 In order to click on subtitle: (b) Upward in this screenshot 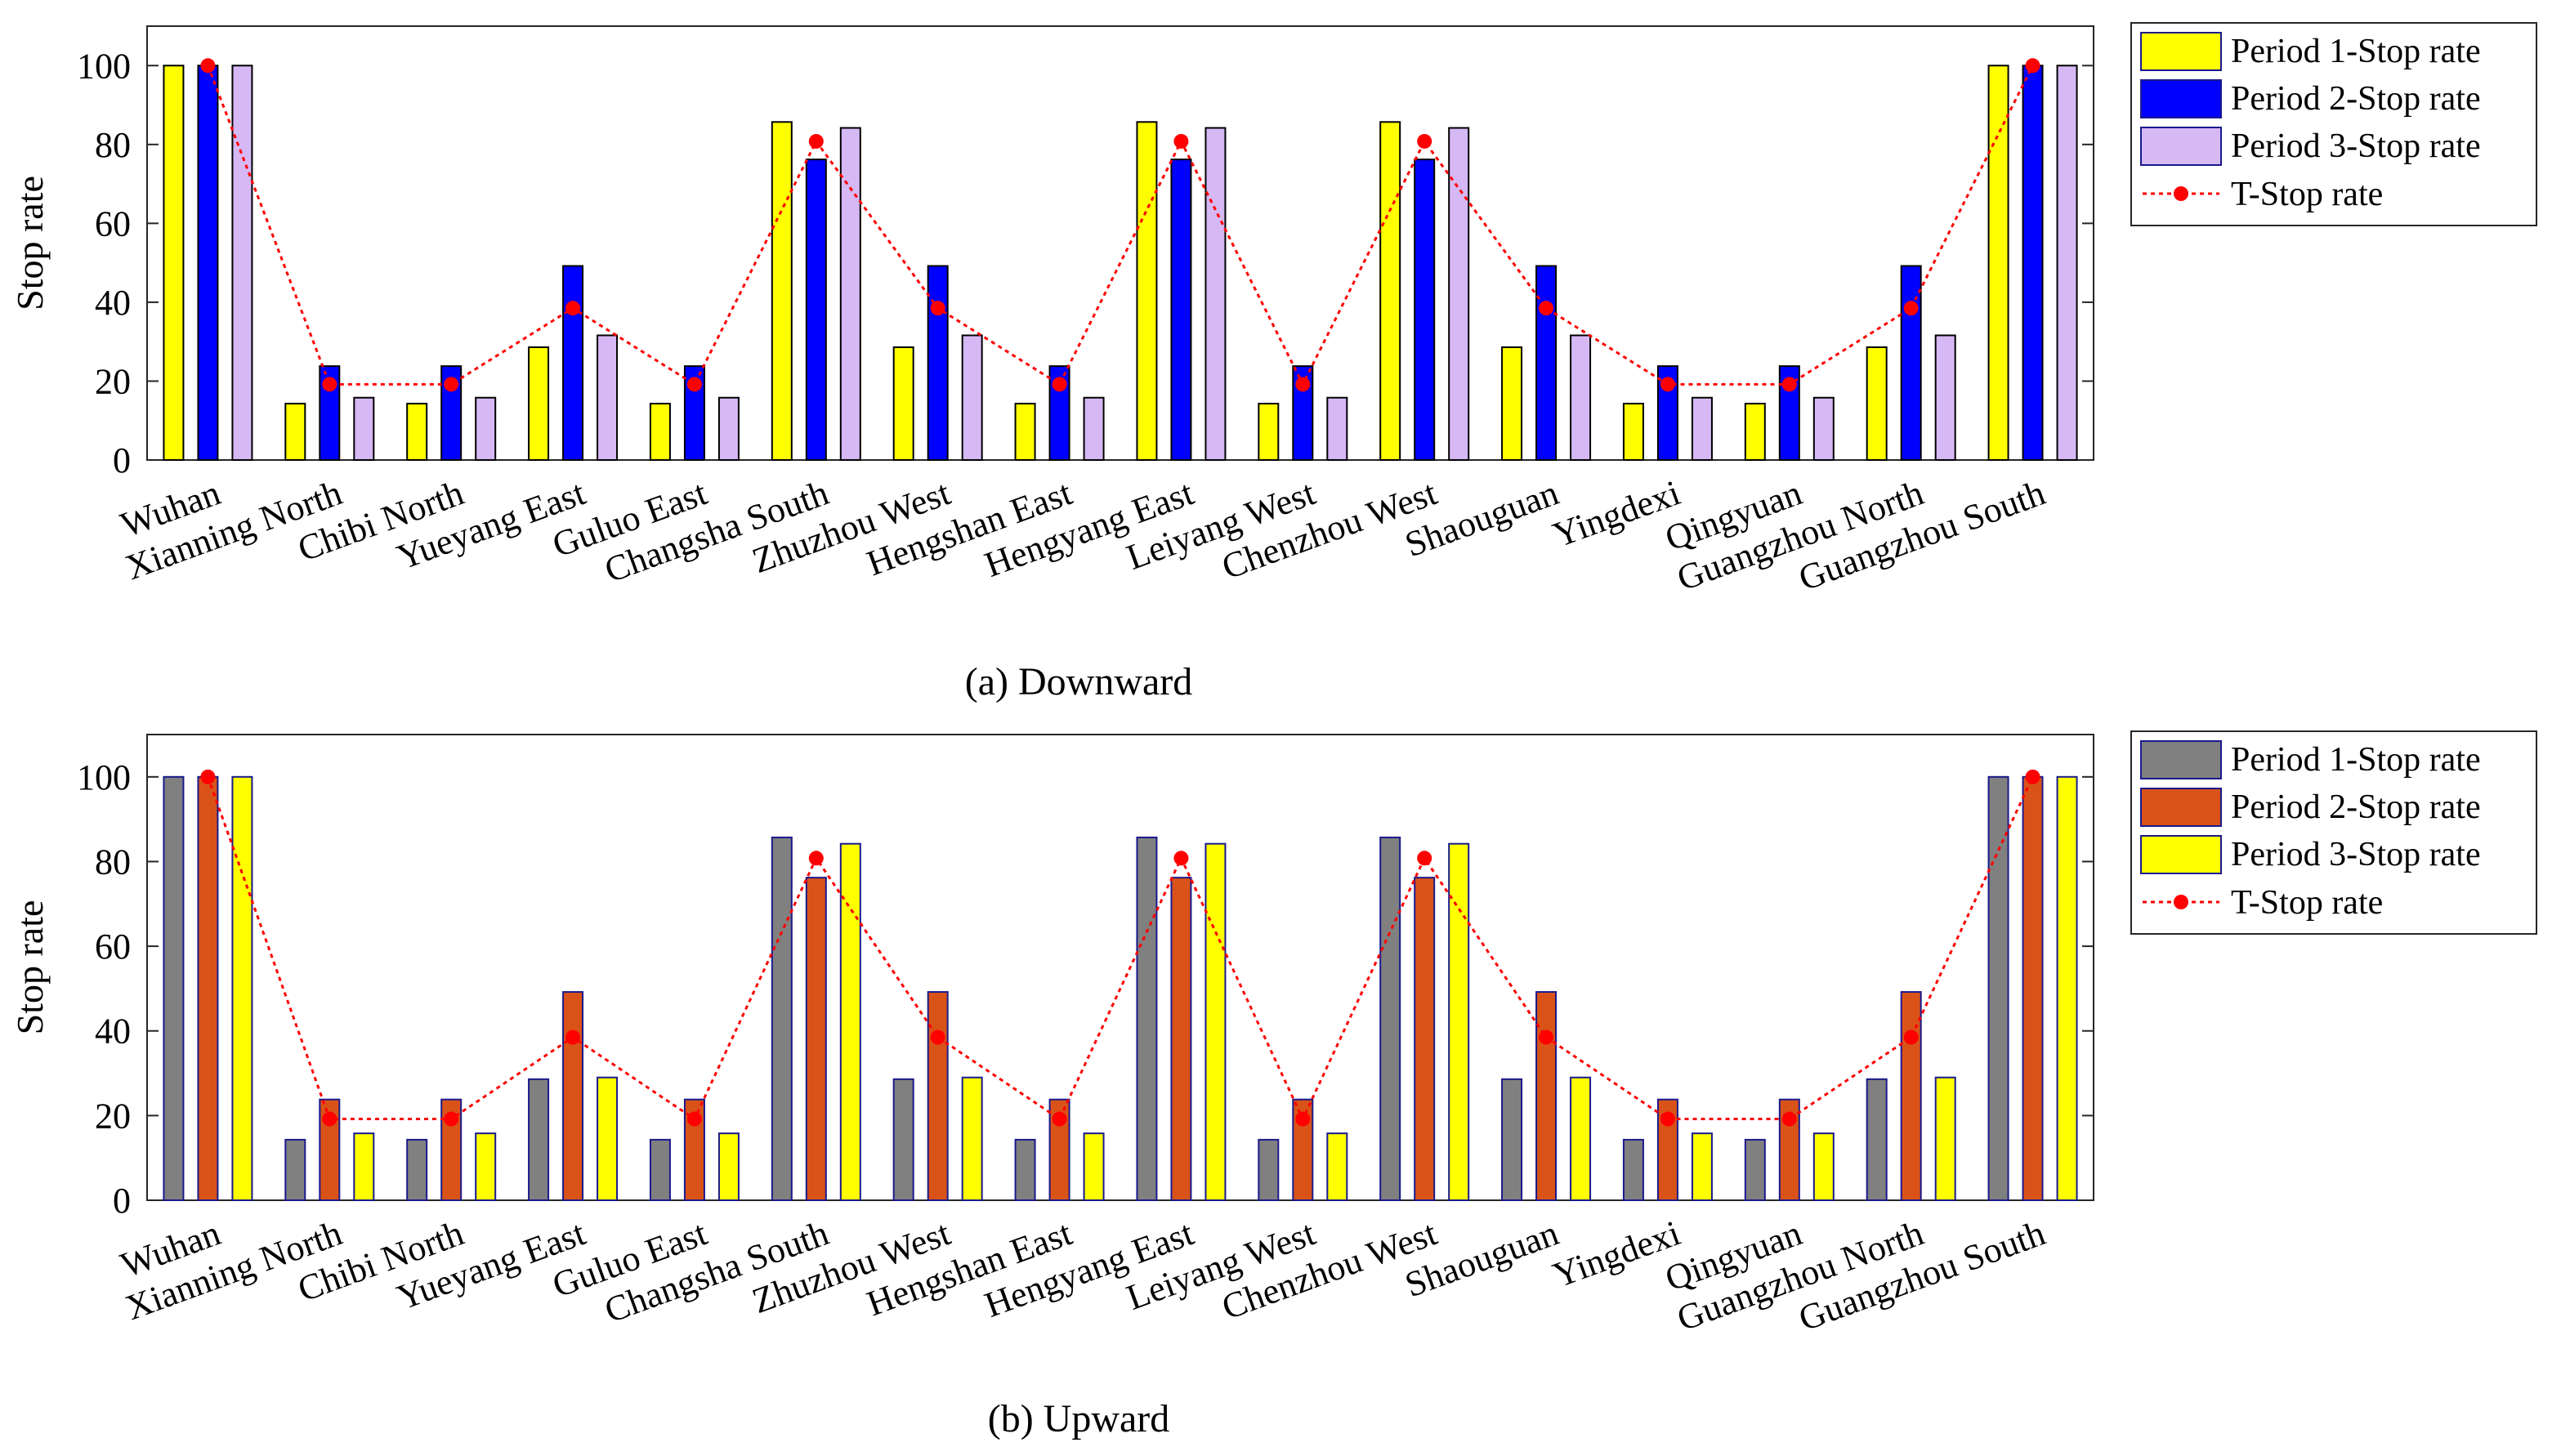, I will do `click(1079, 1418)`.